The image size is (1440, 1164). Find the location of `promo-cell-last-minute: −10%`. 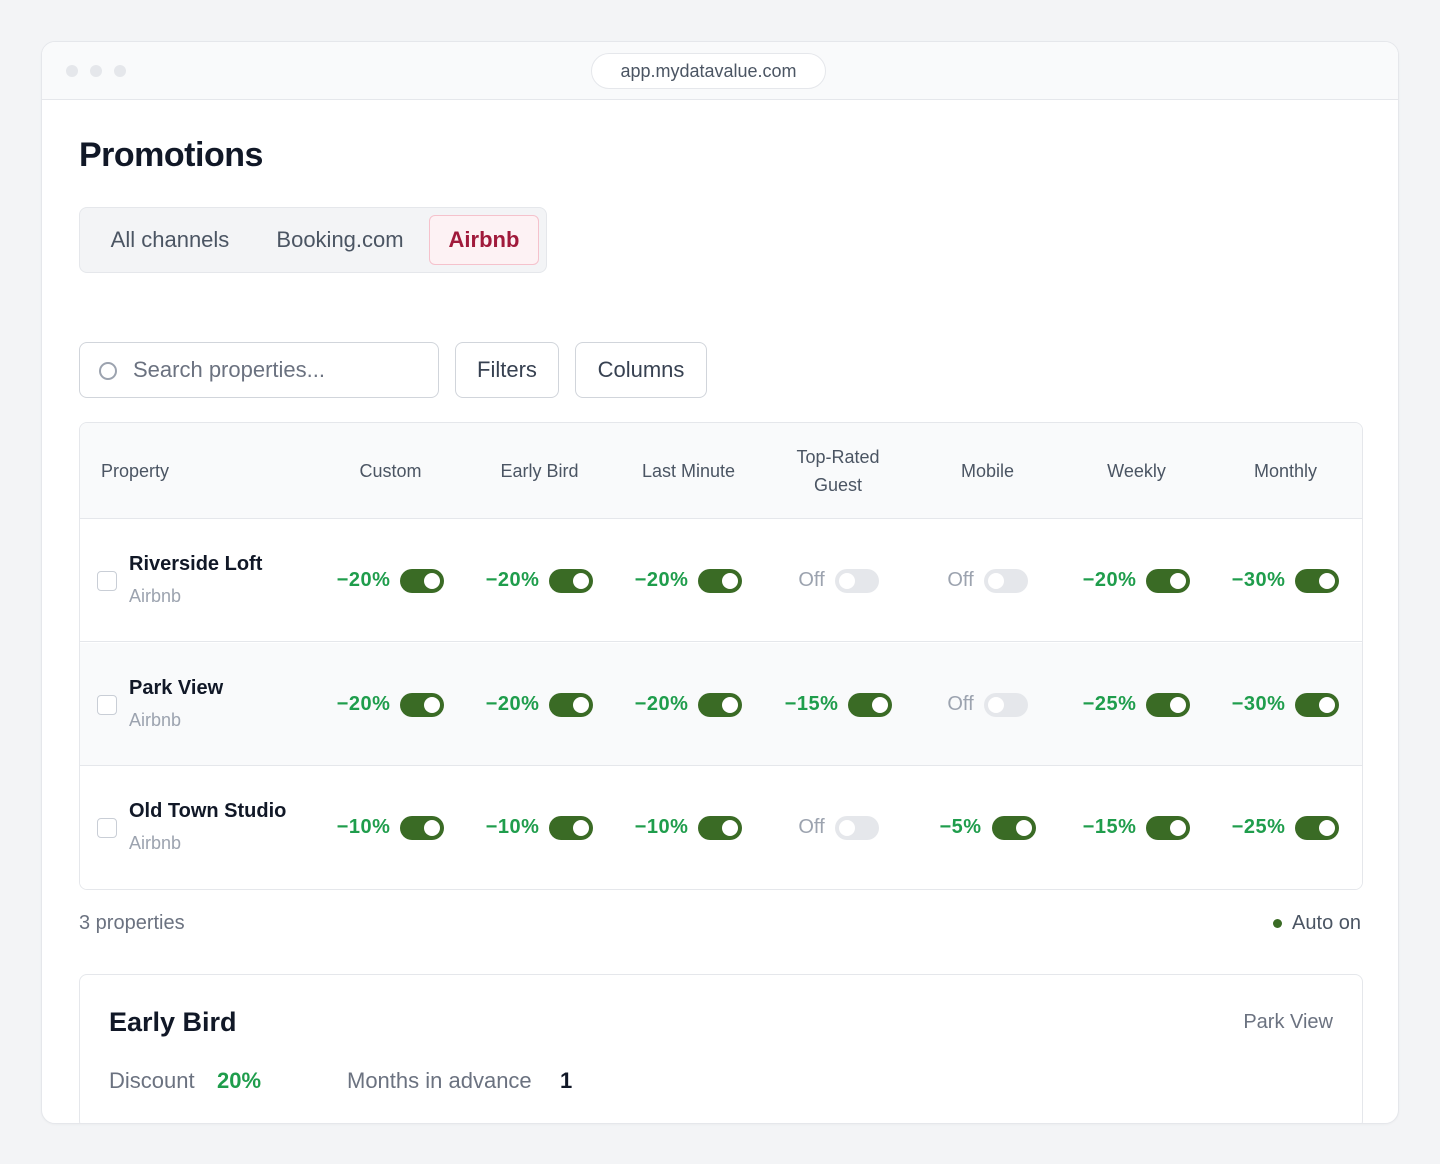

promo-cell-last-minute: −10% is located at coordinates (688, 827).